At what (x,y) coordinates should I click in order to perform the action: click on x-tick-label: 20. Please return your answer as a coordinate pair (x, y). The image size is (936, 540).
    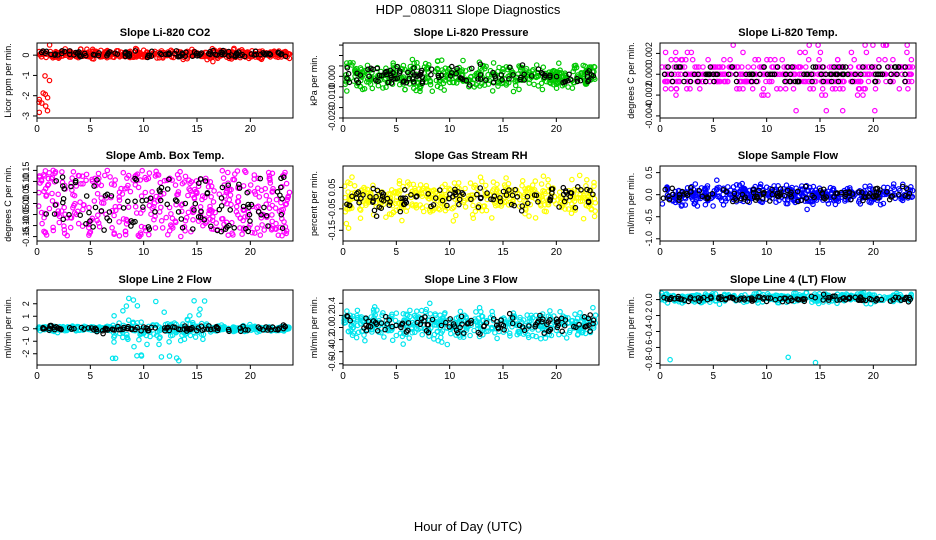
    Looking at the image, I should click on (874, 129).